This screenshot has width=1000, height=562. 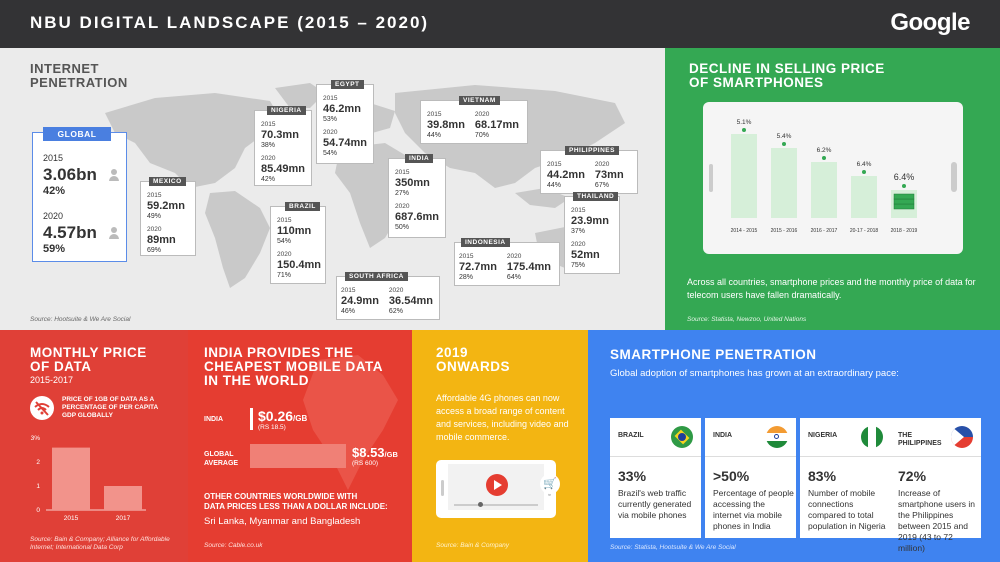 I want to click on india-price-rs: (RS 18.5), so click(x=272, y=427).